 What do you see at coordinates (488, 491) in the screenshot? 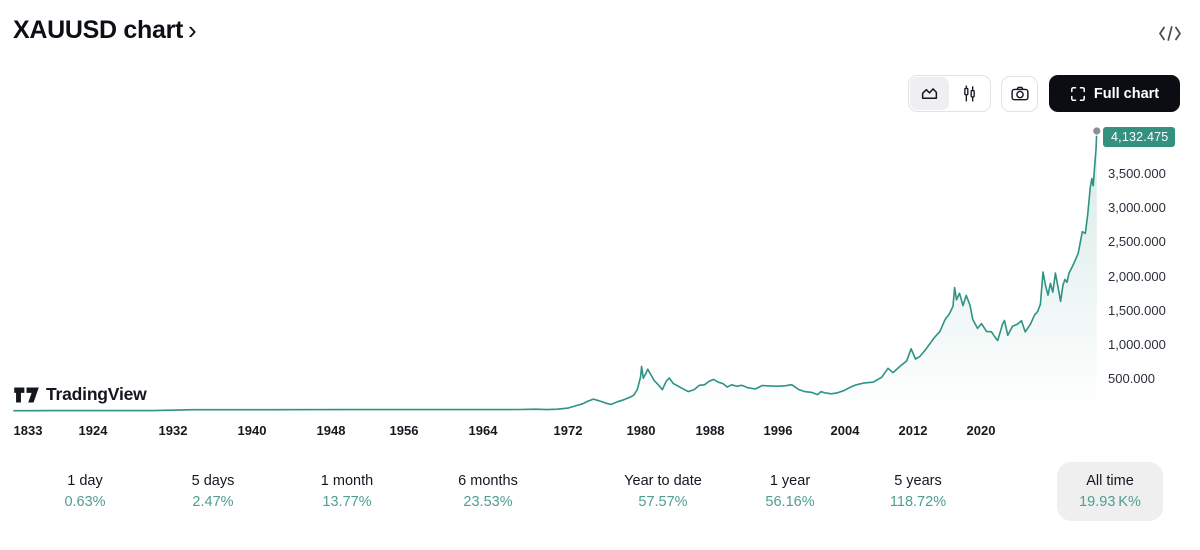
I see `range-button-6-months: 6 months 23.53%` at bounding box center [488, 491].